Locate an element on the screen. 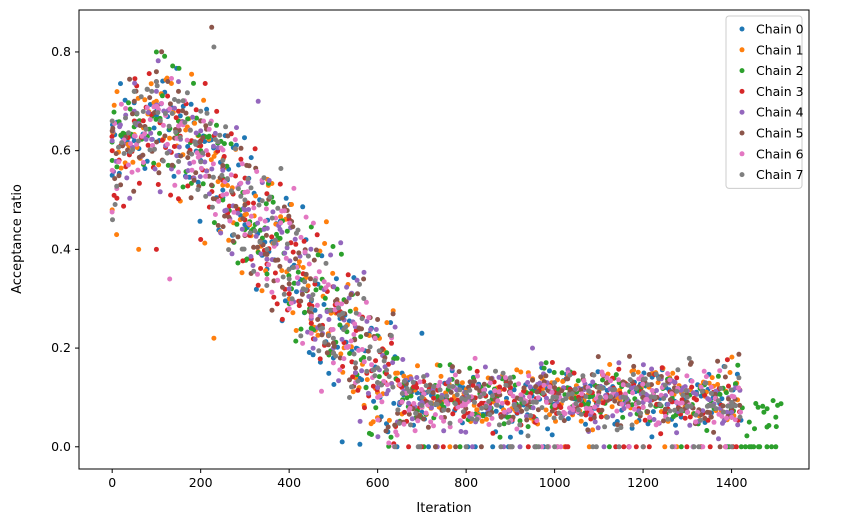  legend-label: Chain 6 is located at coordinates (780, 153).